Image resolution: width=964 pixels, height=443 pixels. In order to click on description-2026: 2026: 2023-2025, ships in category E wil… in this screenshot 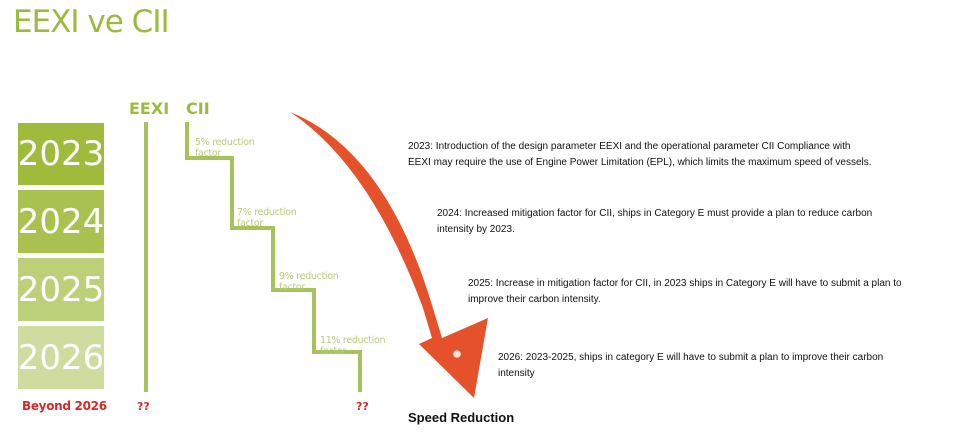, I will do `click(690, 366)`.